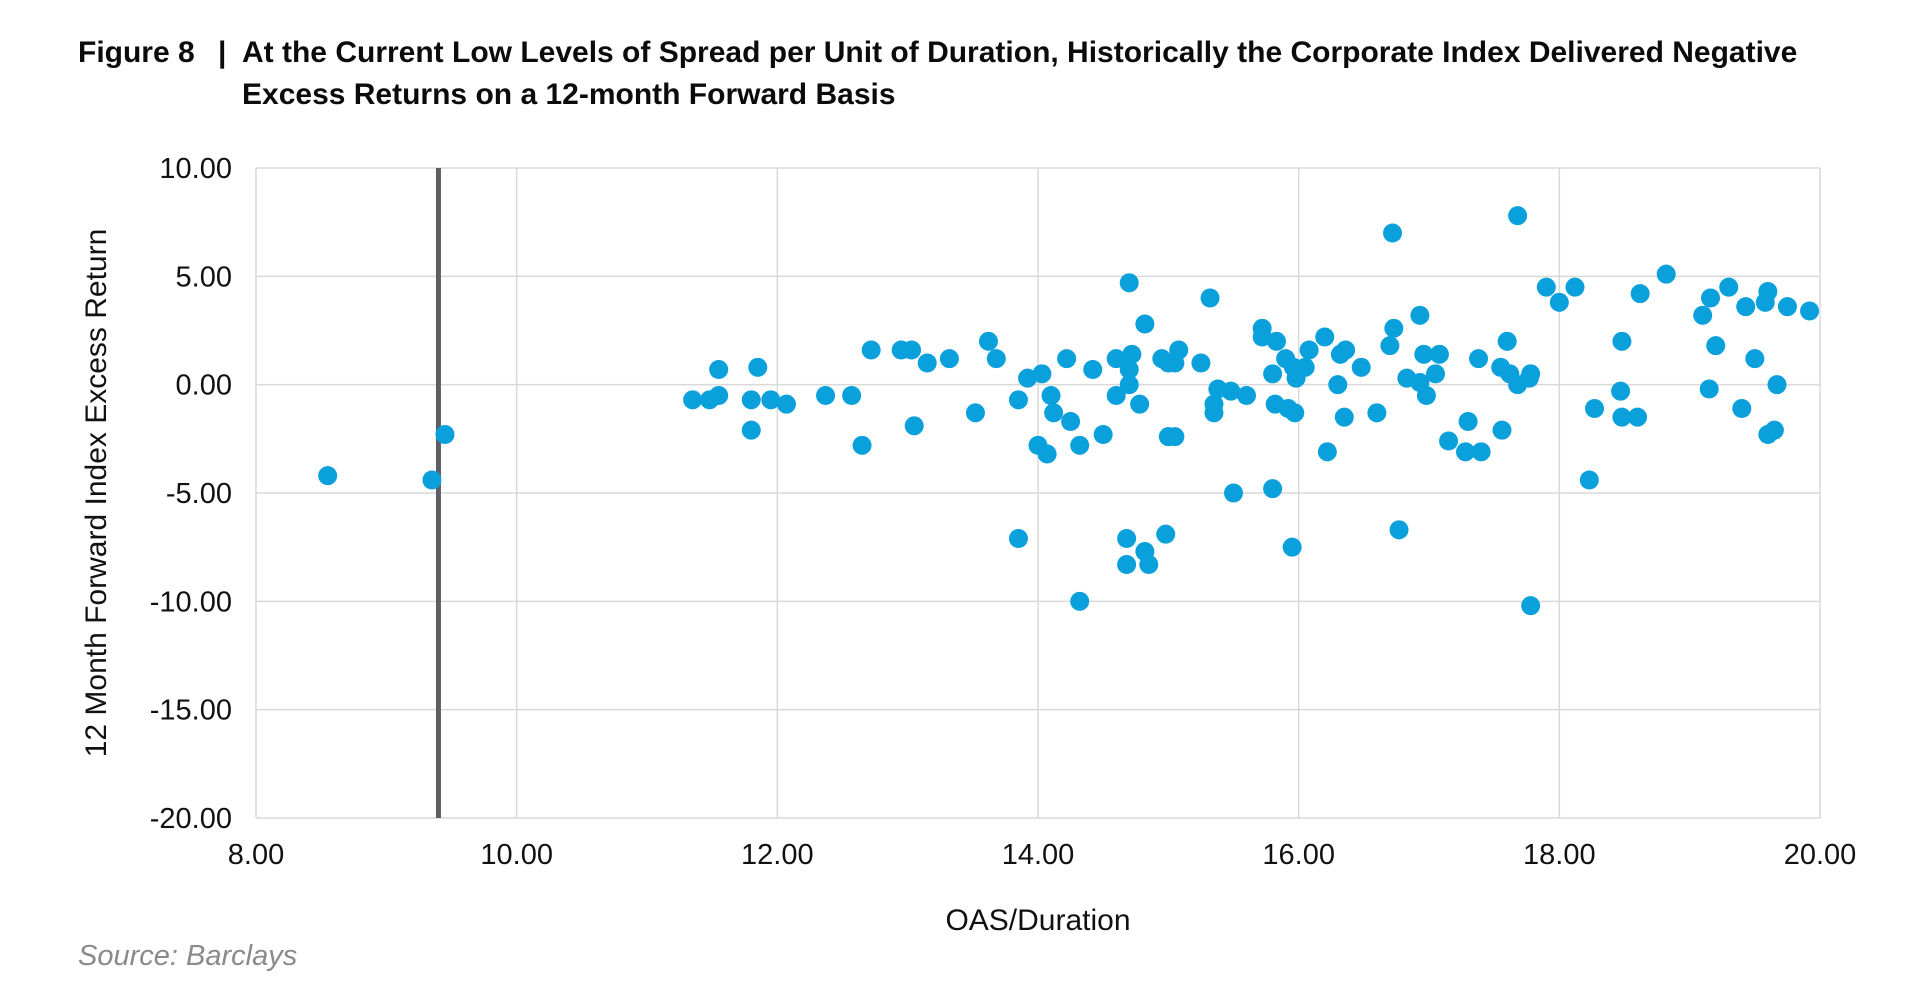 This screenshot has width=1913, height=1002. What do you see at coordinates (96, 493) in the screenshot?
I see `y-axis-label: 12 Month Forward Index Excess Return` at bounding box center [96, 493].